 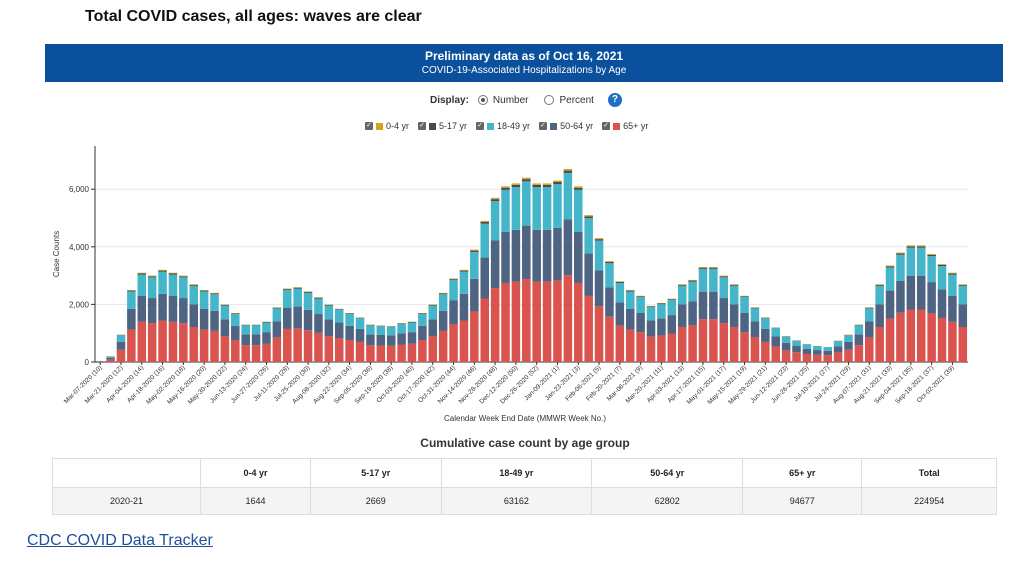 What do you see at coordinates (374, 384) in the screenshot?
I see `x-tick-label: Sep-19-2020 (38)` at bounding box center [374, 384].